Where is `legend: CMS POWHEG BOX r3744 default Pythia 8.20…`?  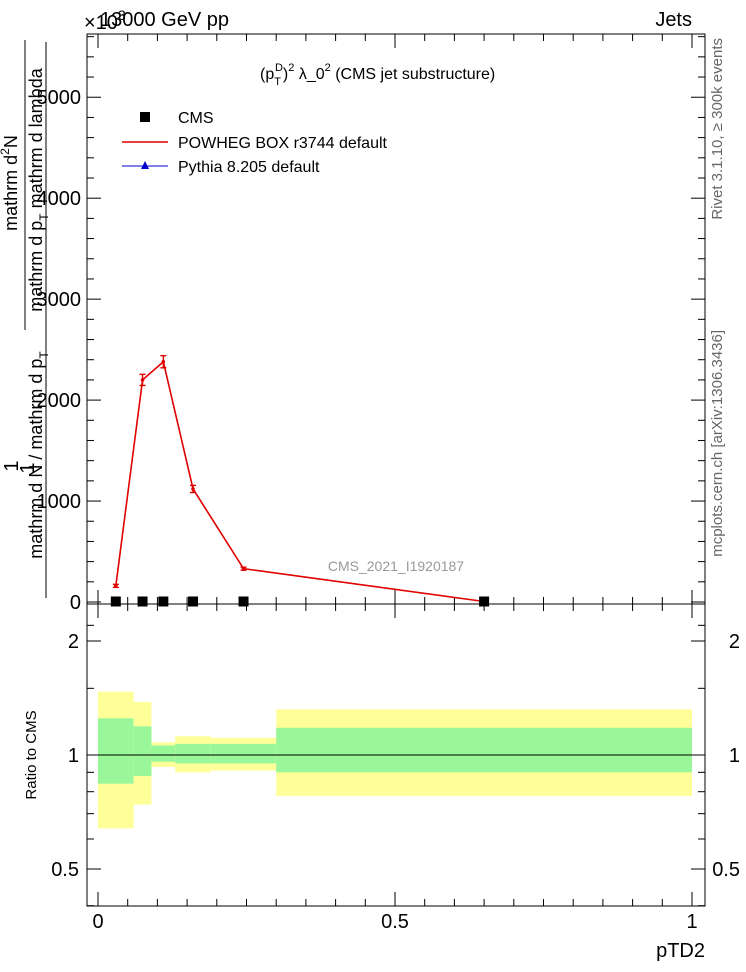
legend: CMS POWHEG BOX r3744 default Pythia 8.20… is located at coordinates (255, 143).